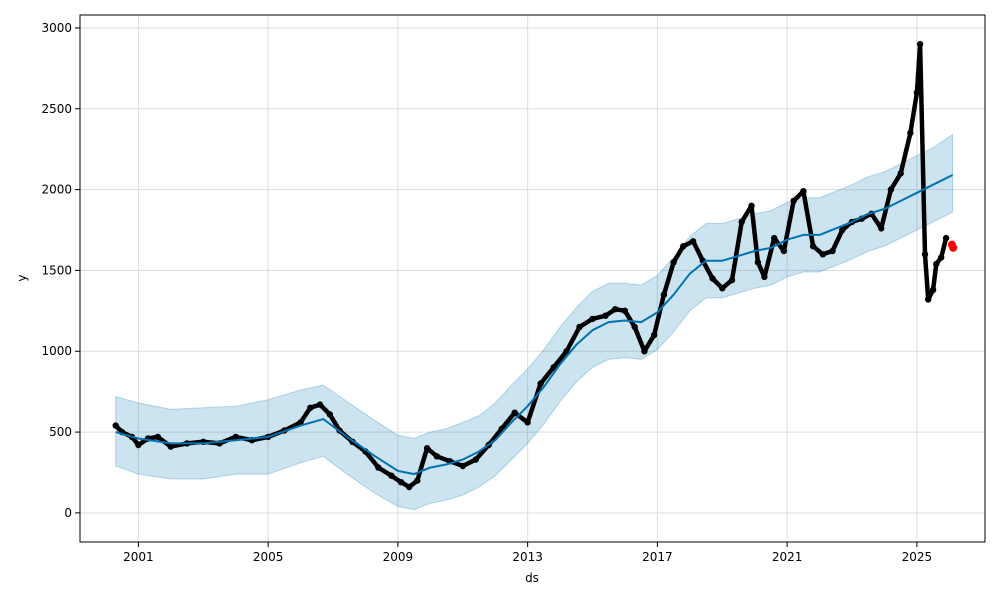 The image size is (1000, 600). Describe the element at coordinates (56, 270) in the screenshot. I see `y-tick-label: 1500` at that location.